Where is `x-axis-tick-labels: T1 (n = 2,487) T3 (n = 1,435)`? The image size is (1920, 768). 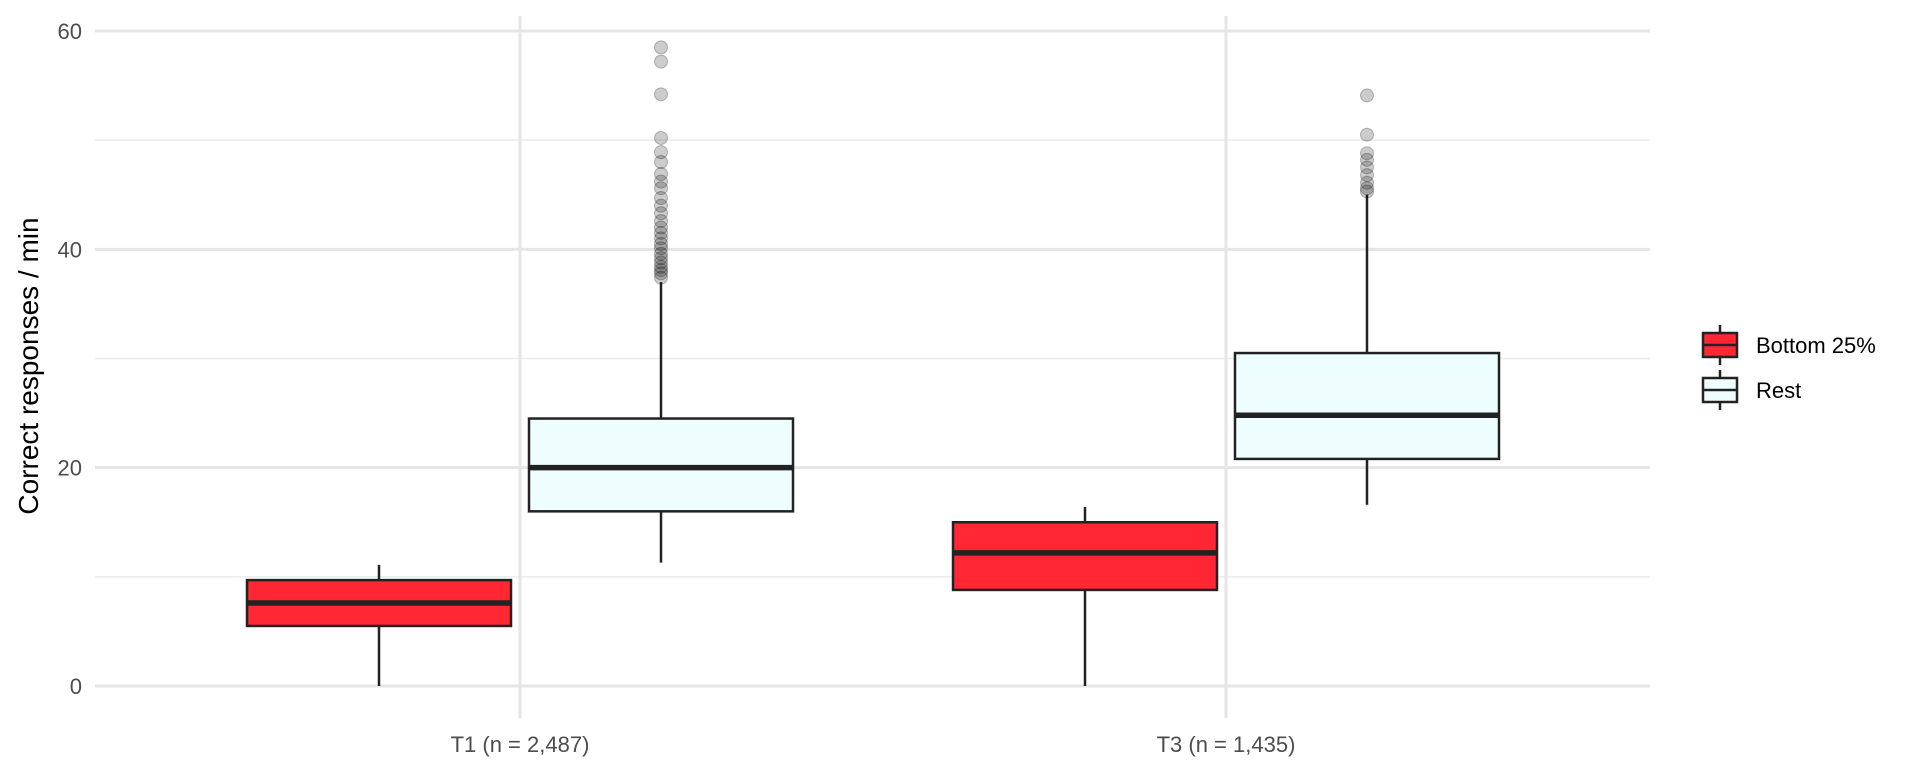
x-axis-tick-labels: T1 (n = 2,487) T3 (n = 1,435) is located at coordinates (873, 744).